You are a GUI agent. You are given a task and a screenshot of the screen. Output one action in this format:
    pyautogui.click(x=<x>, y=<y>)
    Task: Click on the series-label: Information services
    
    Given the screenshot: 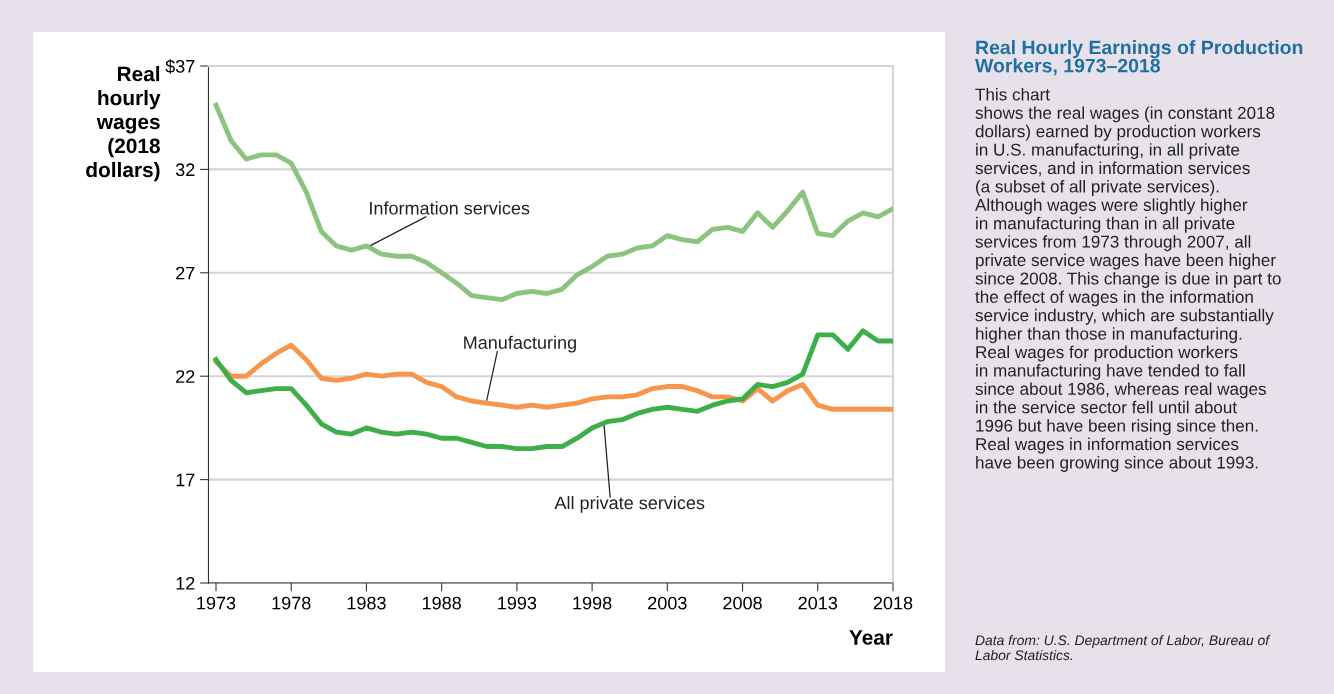 What is the action you would take?
    pyautogui.click(x=450, y=208)
    